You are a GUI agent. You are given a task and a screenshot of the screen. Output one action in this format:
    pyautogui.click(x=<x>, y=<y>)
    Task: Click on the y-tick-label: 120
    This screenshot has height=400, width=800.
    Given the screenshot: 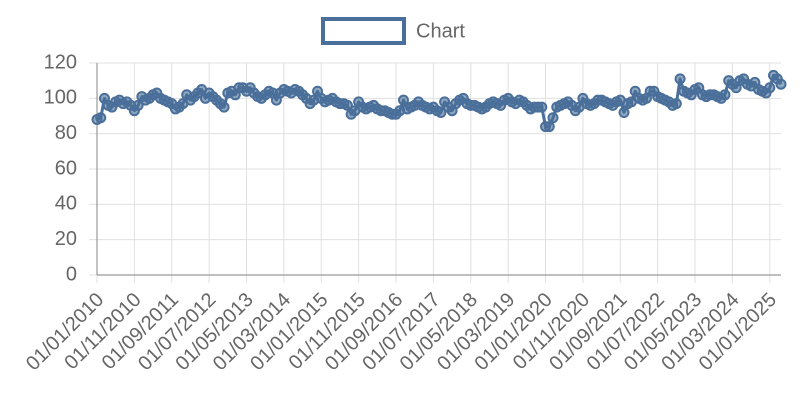 What is the action you would take?
    pyautogui.click(x=60, y=62)
    